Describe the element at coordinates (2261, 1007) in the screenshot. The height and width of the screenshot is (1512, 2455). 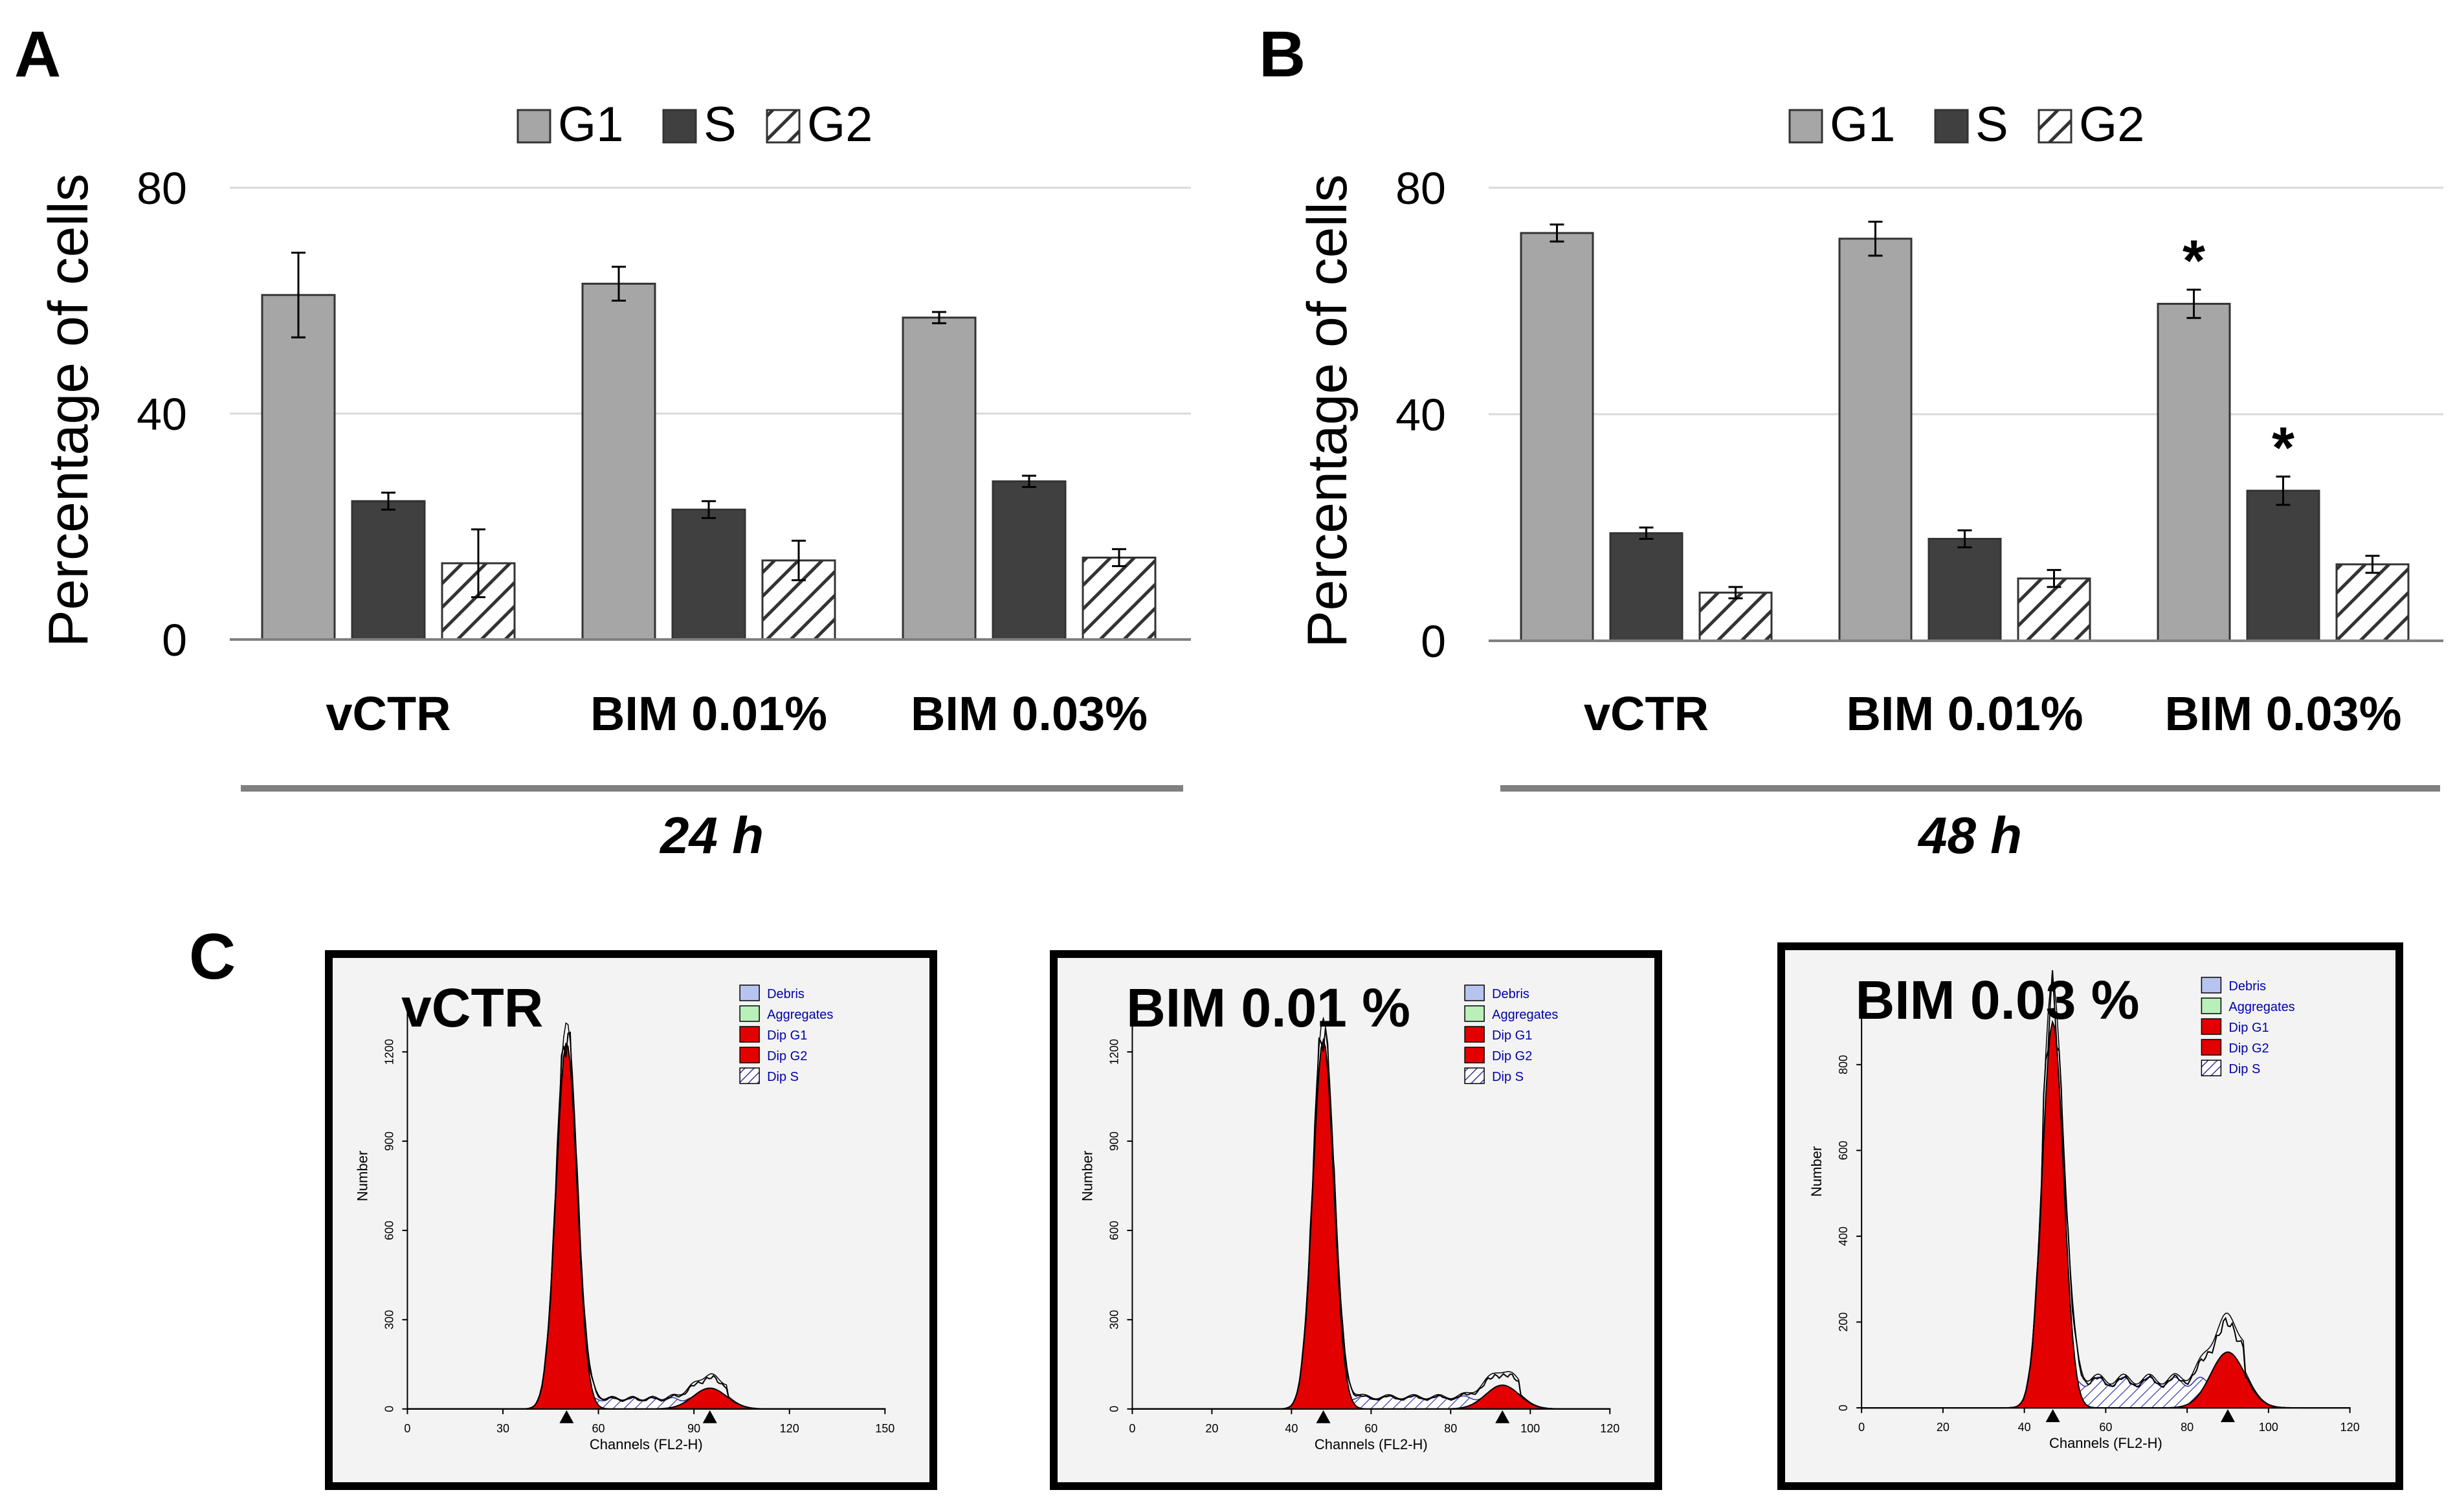
I see `histogram-legend-label: Aggregates` at that location.